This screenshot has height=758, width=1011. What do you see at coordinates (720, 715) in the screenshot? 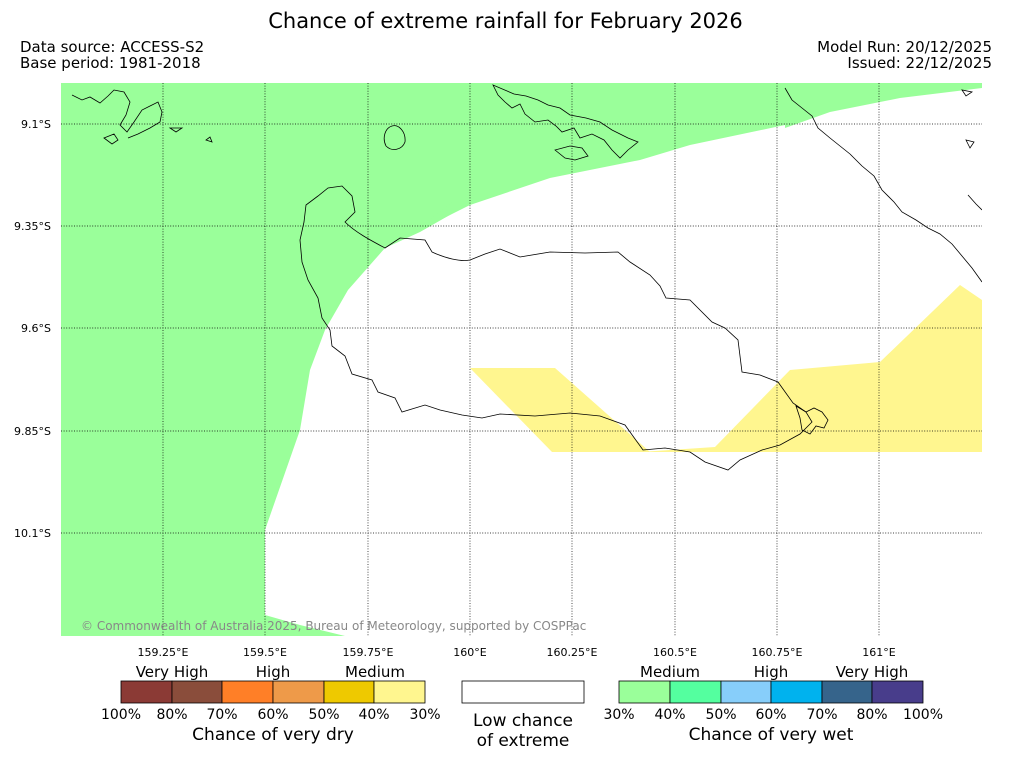
I see `legend-wet-tick-3: 50%` at bounding box center [720, 715].